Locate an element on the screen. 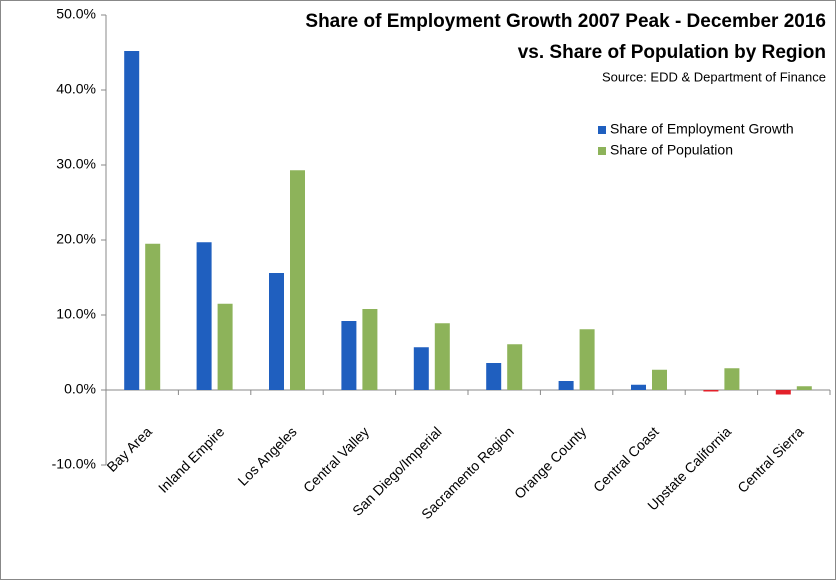 The height and width of the screenshot is (580, 836). chart-source: Source: EDD & Department of Finance is located at coordinates (714, 76).